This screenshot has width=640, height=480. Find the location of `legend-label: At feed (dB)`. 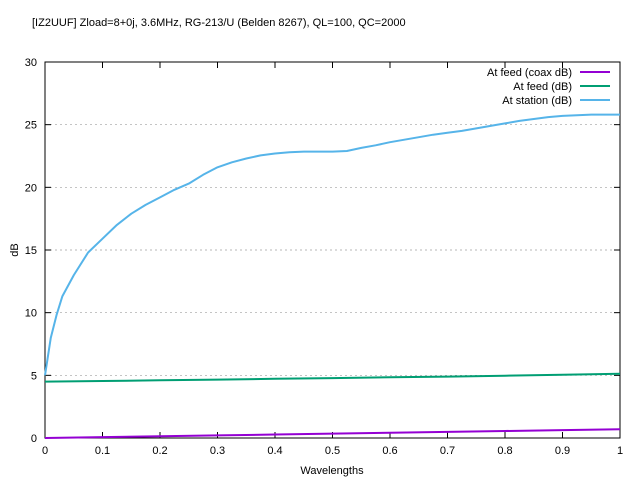

legend-label: At feed (dB) is located at coordinates (542, 87).